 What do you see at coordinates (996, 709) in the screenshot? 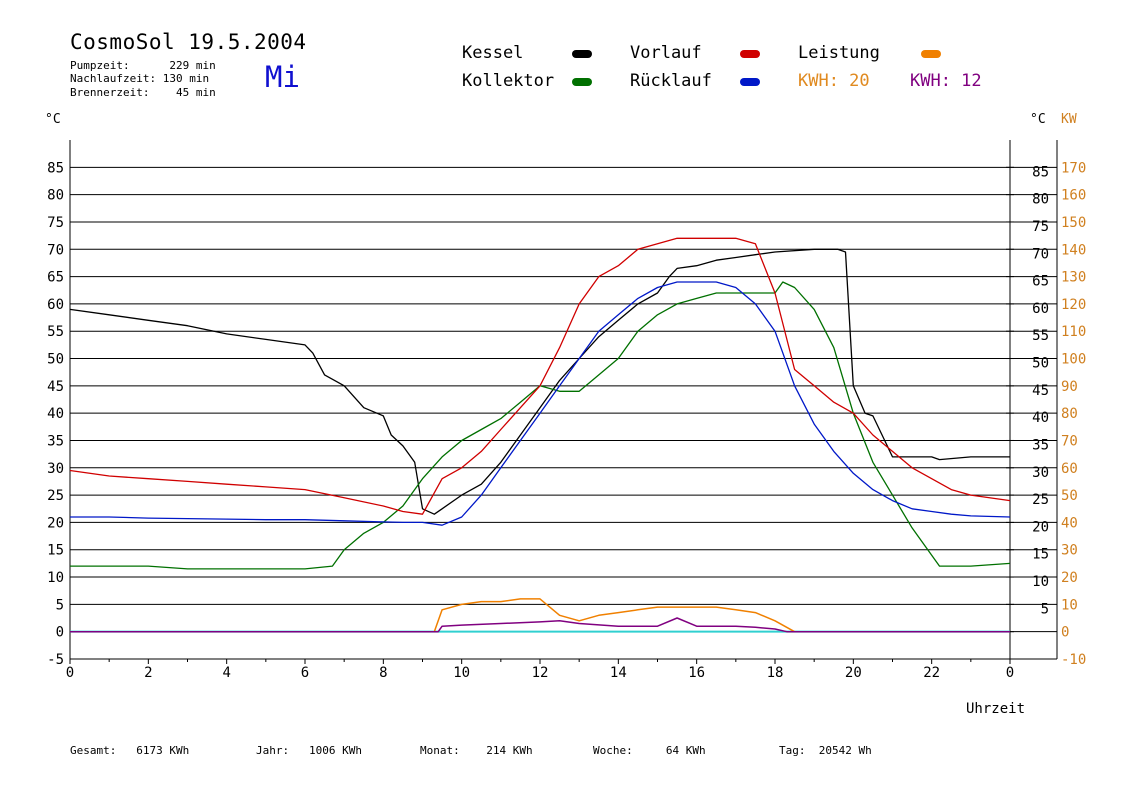
I see `x-axis-label: Uhrzeit` at bounding box center [996, 709].